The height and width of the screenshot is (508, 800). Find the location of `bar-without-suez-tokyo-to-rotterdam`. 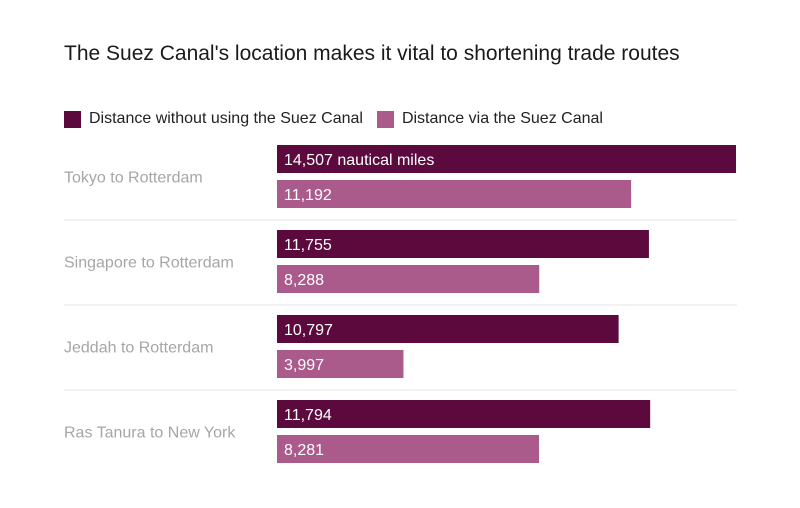

bar-without-suez-tokyo-to-rotterdam is located at coordinates (506, 159).